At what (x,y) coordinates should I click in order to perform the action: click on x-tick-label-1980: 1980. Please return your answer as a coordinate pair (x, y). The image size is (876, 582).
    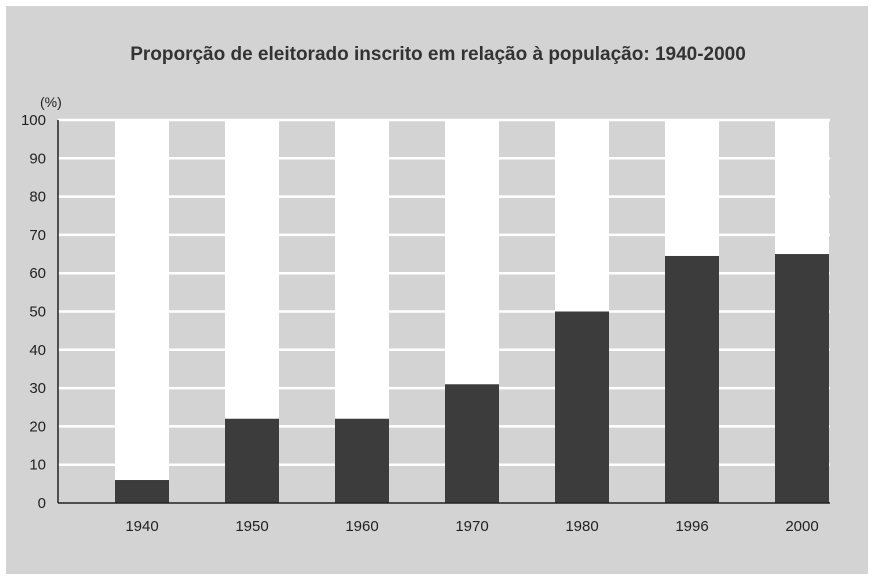
    Looking at the image, I should click on (581, 526).